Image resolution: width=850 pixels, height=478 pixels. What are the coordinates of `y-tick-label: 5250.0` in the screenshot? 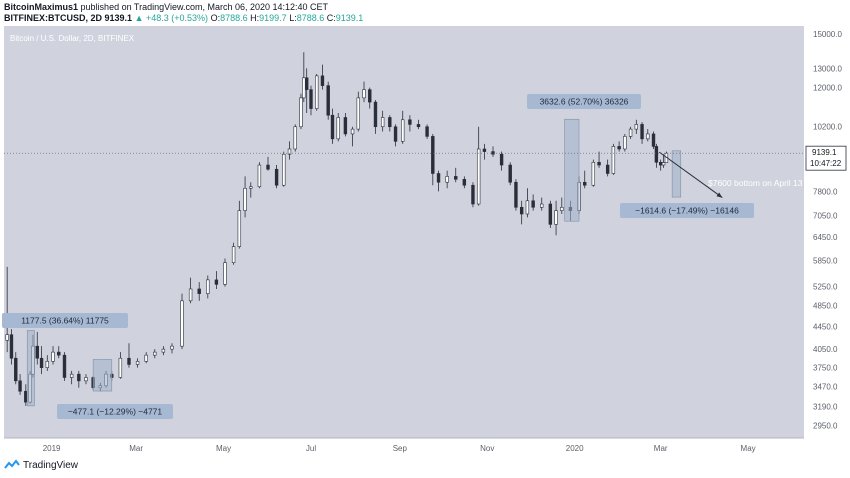 It's located at (825, 287).